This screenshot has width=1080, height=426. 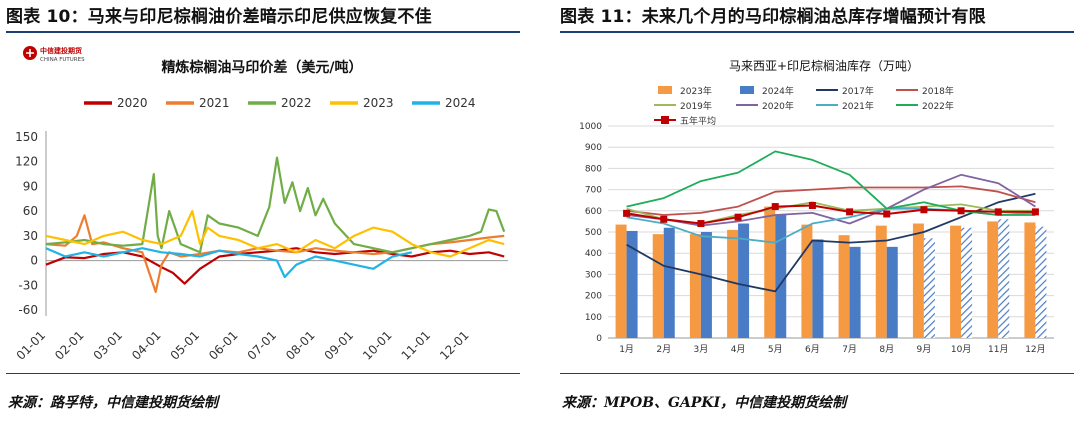 I want to click on legend-label-2023: 2023, so click(x=378, y=103).